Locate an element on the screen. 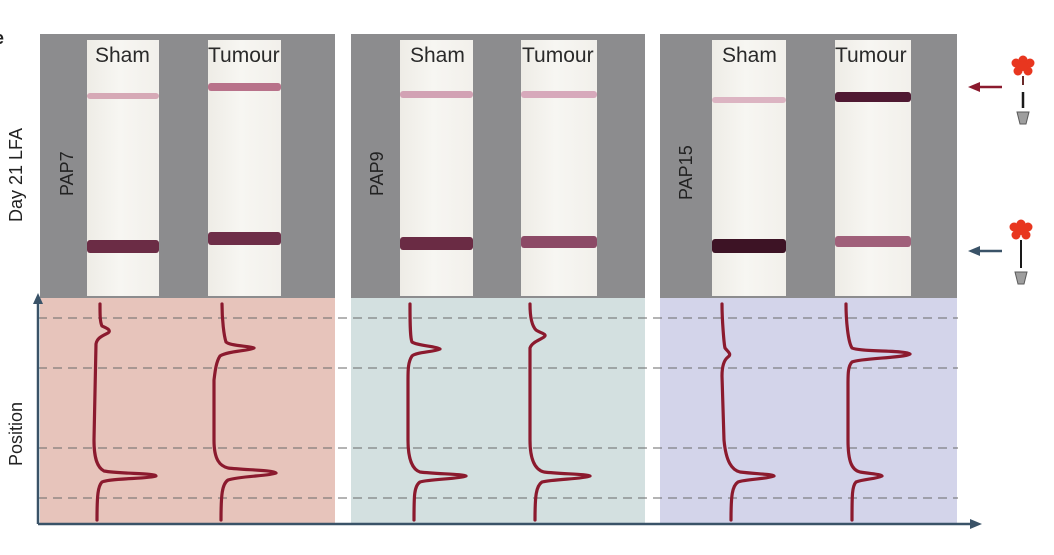 The height and width of the screenshot is (555, 1054). trace-pap7-sham is located at coordinates (125, 412).